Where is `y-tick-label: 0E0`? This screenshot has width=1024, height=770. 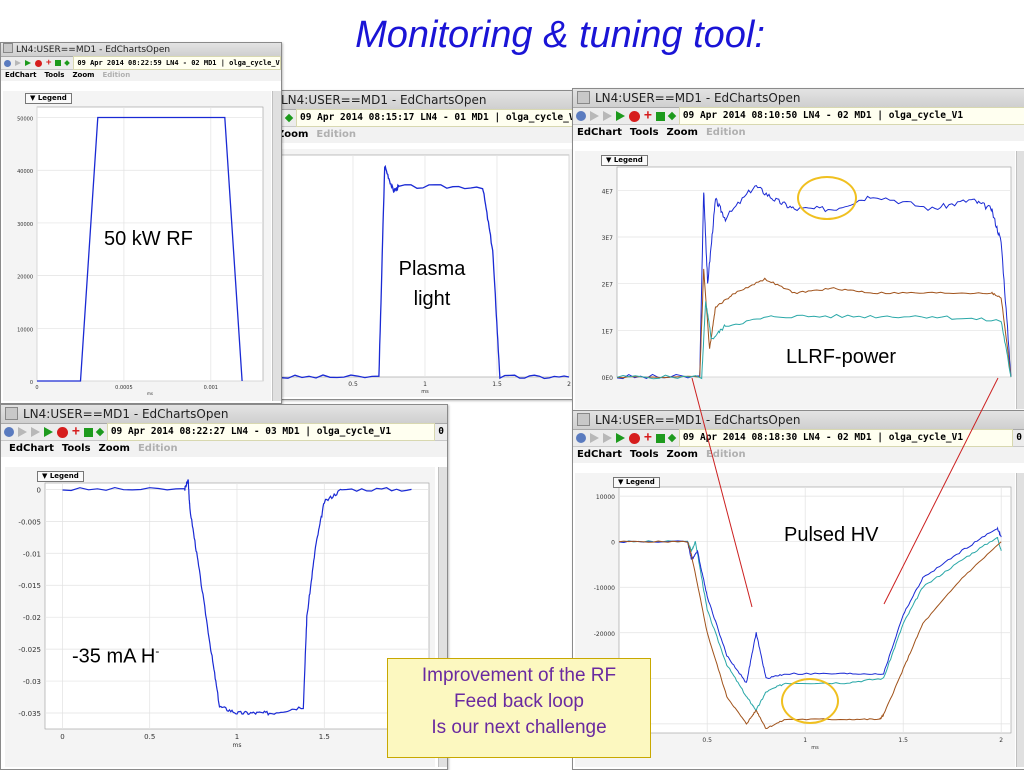
y-tick-label: 0E0 is located at coordinates (608, 378).